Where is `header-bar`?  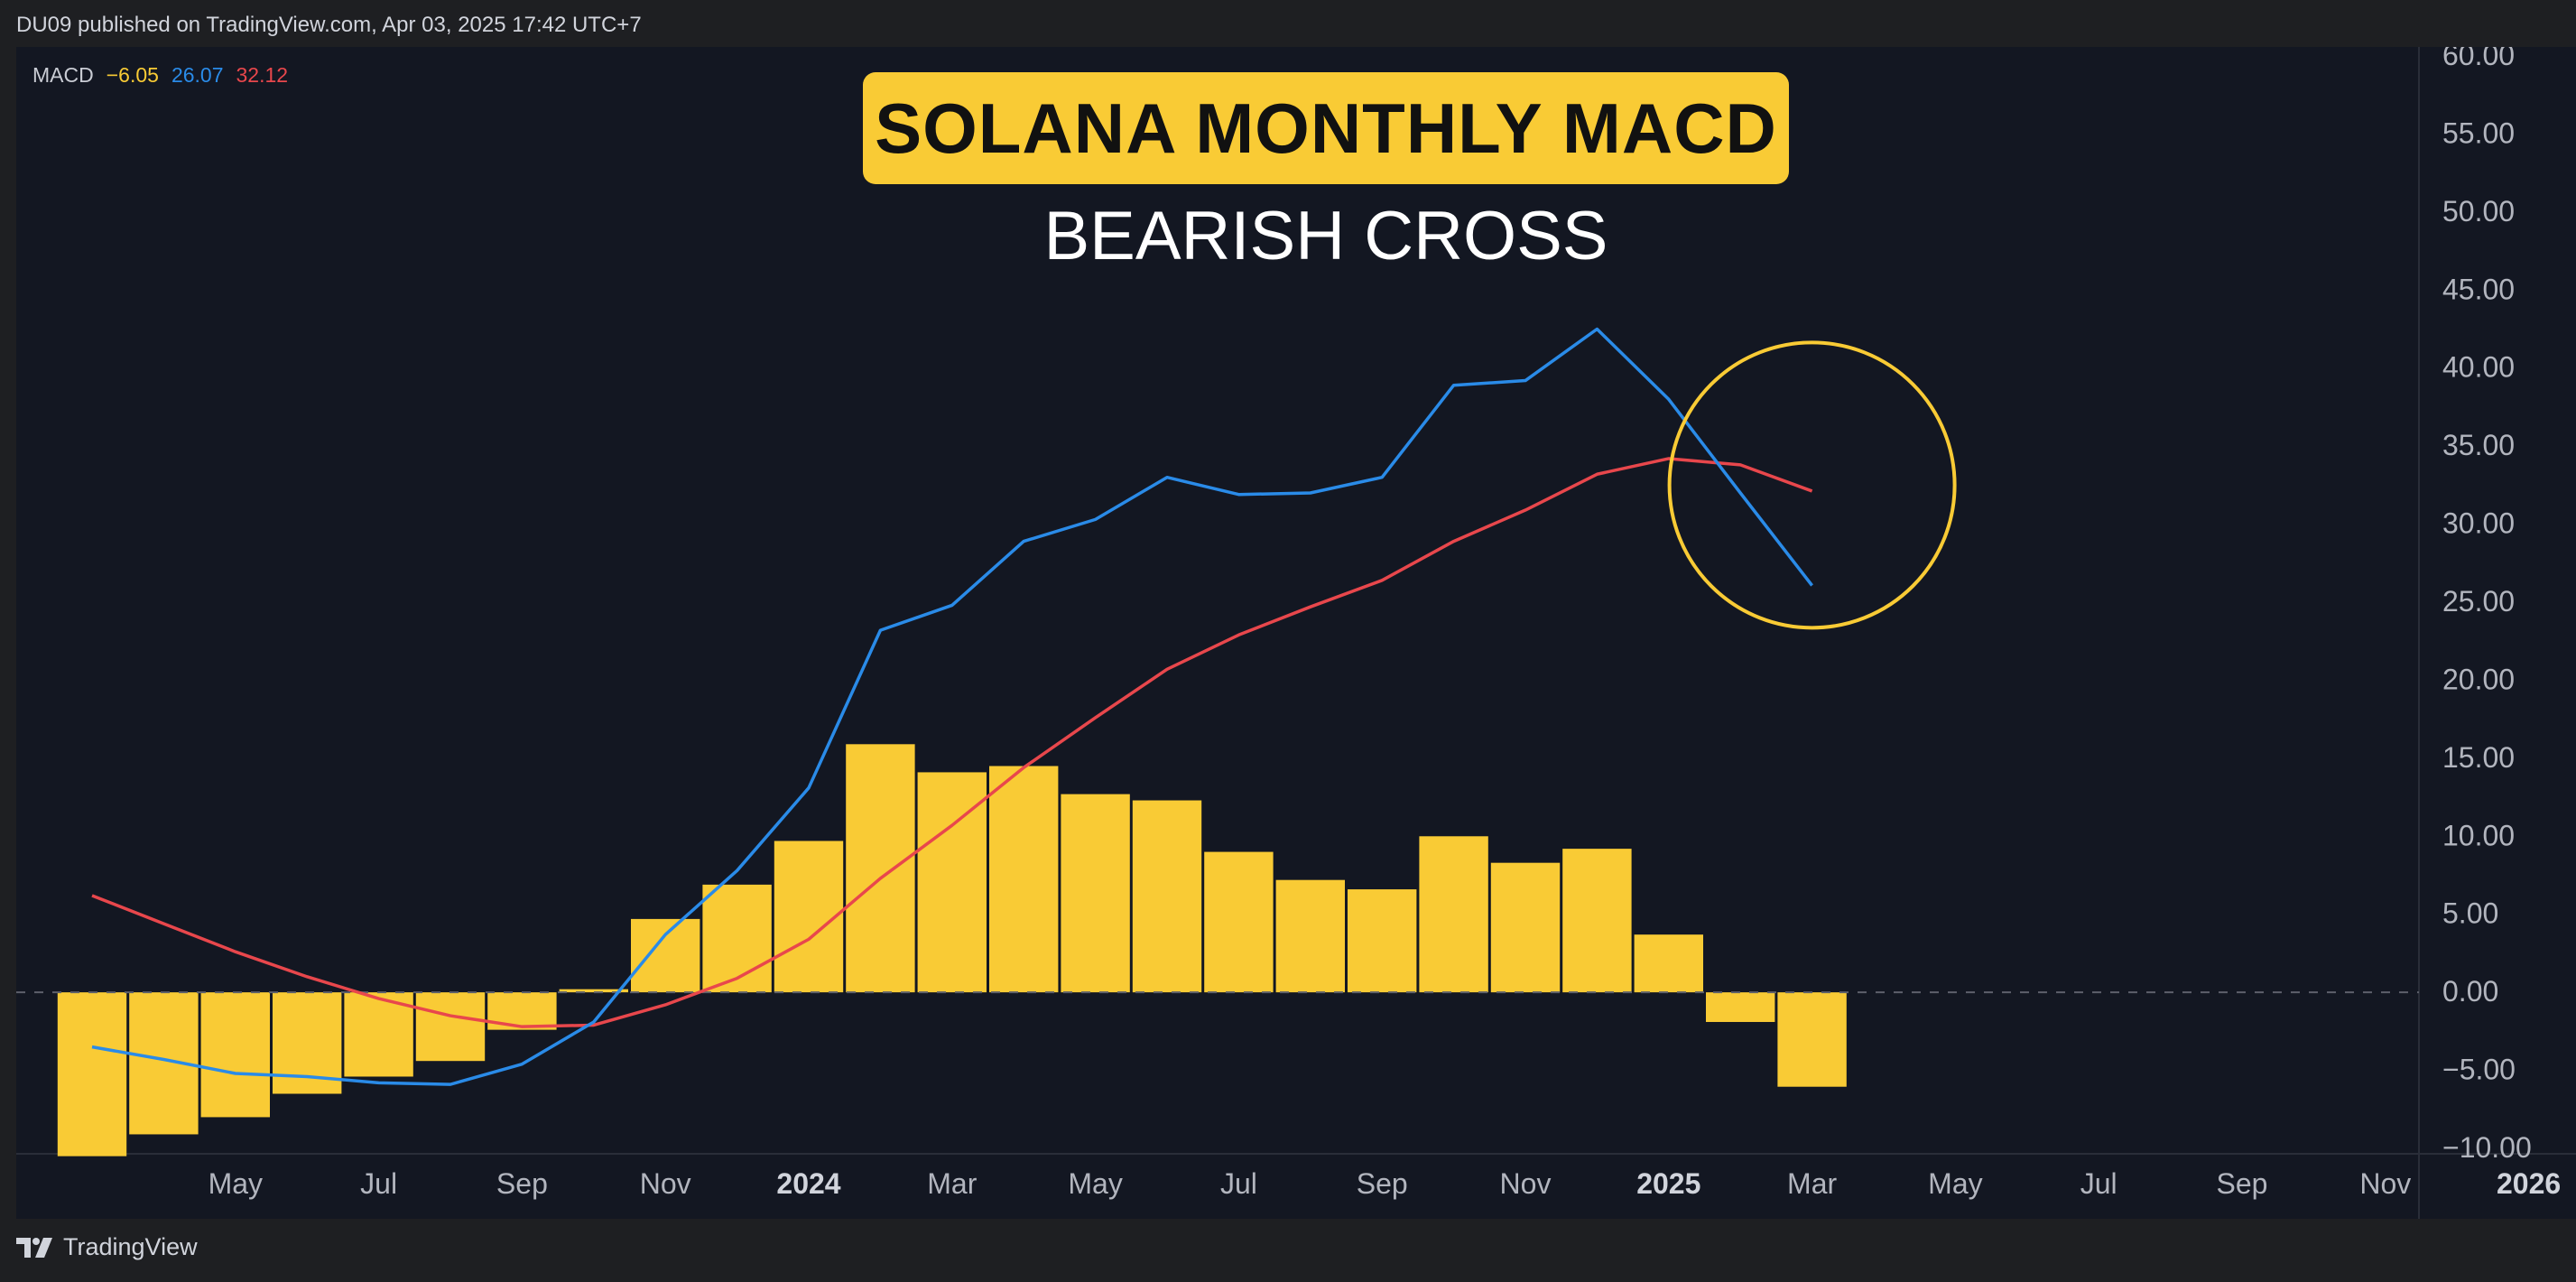
header-bar is located at coordinates (1288, 24).